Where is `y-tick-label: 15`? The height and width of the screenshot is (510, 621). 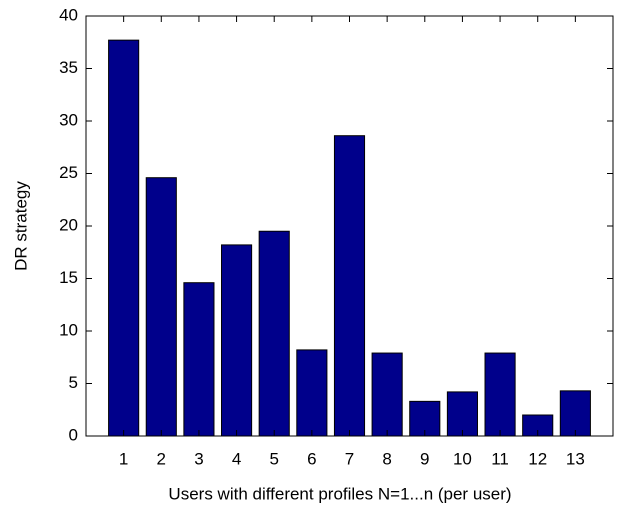
y-tick-label: 15 is located at coordinates (68, 277).